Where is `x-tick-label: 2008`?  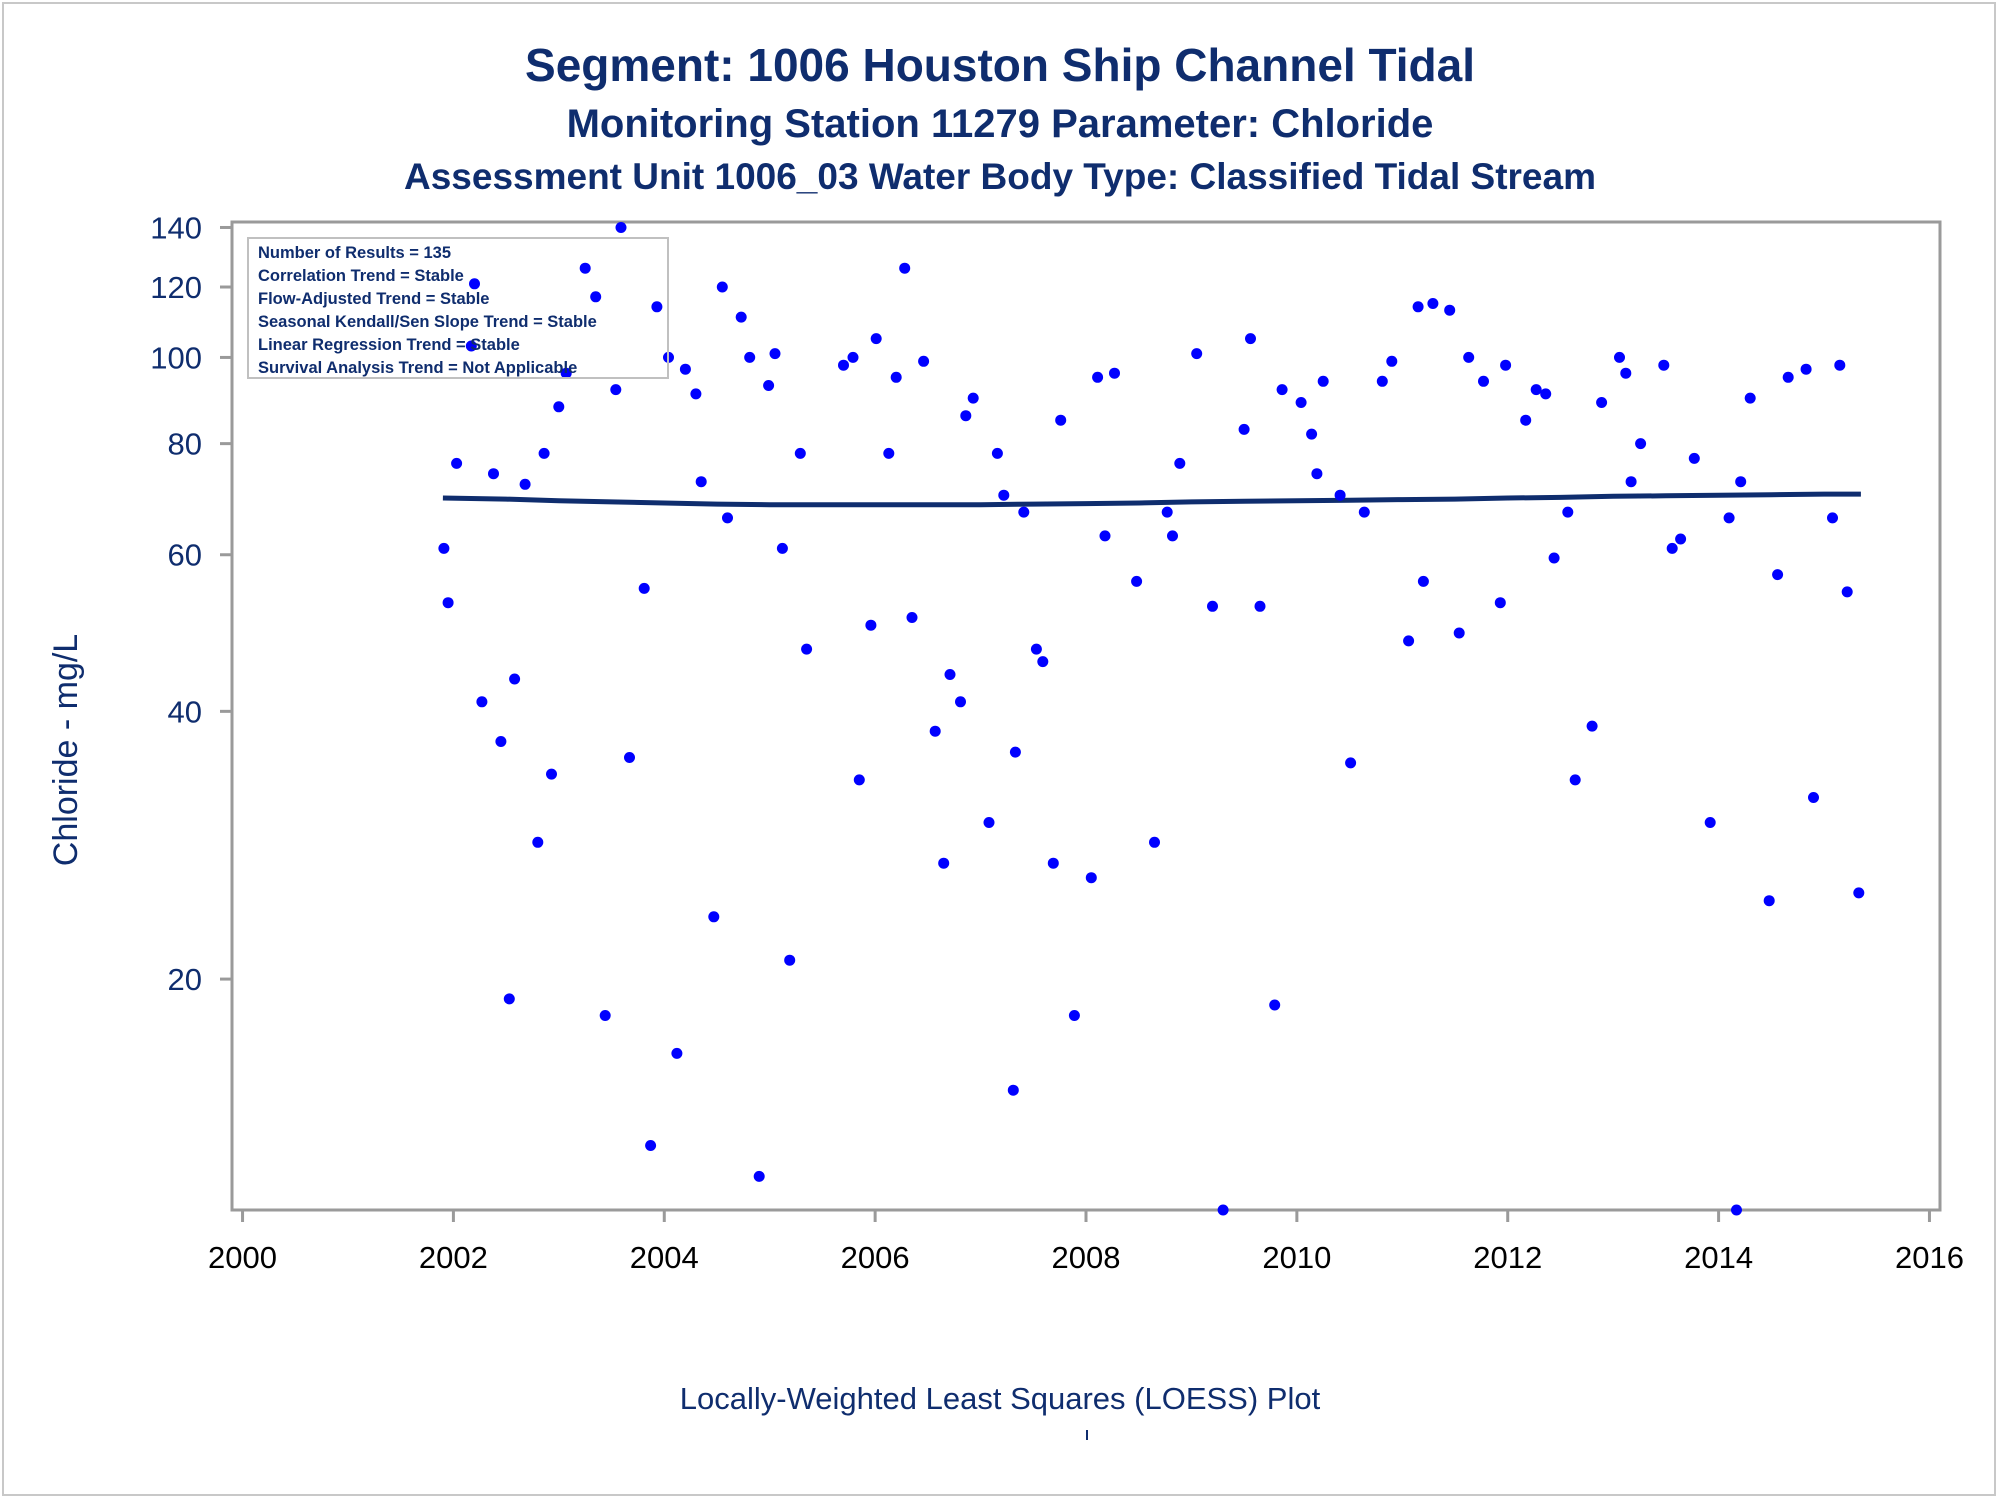
x-tick-label: 2008 is located at coordinates (1086, 1257).